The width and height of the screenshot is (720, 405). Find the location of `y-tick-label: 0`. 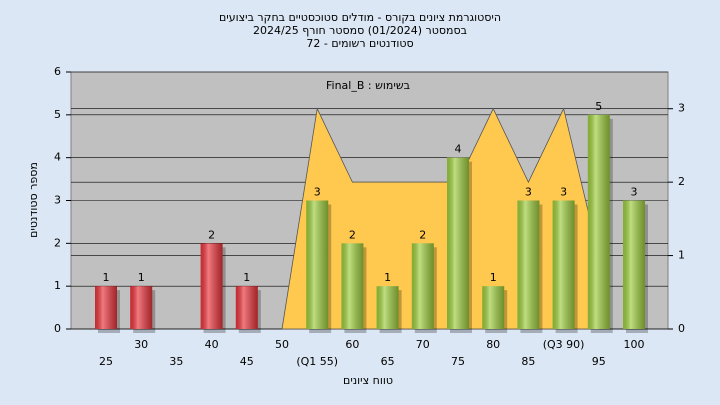

y-tick-label: 0 is located at coordinates (57, 328).